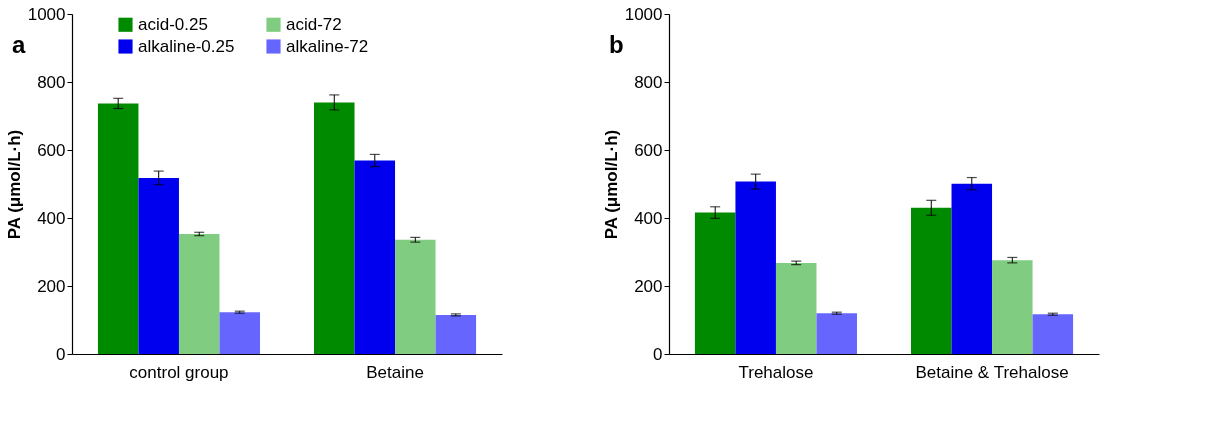  I want to click on x-tick-label: Trehalose, so click(776, 372).